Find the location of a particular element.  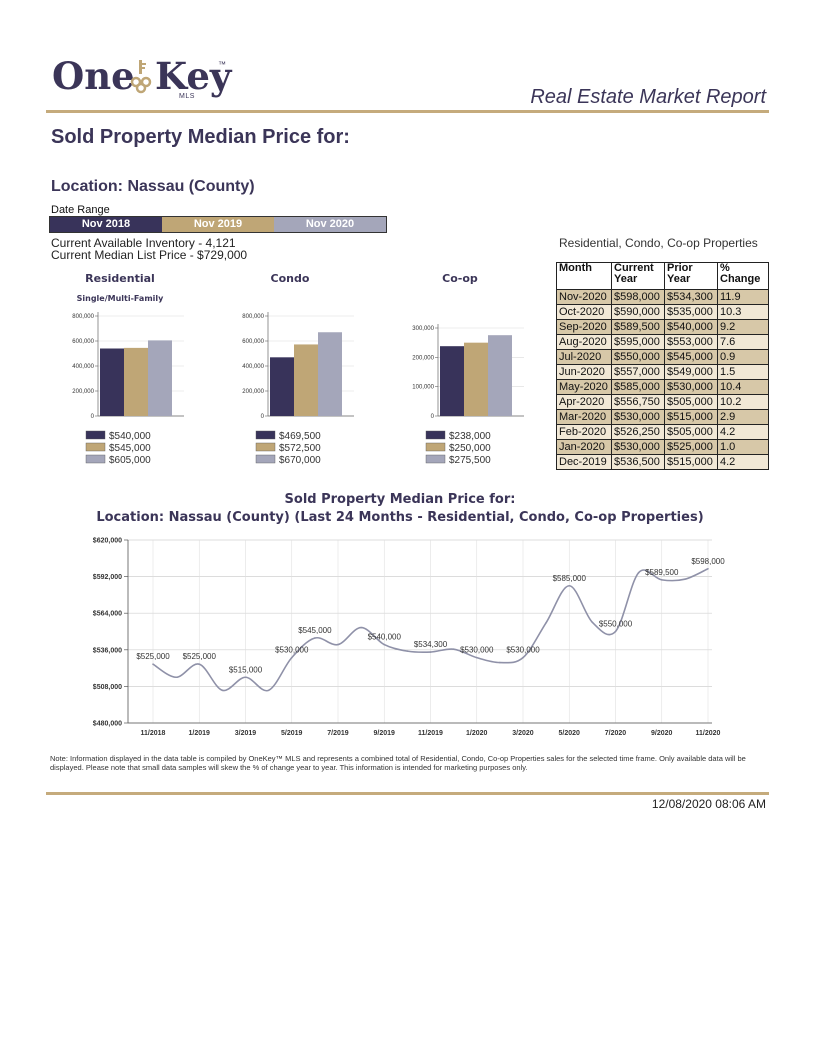

table-cell: 0.9 is located at coordinates (743, 357).